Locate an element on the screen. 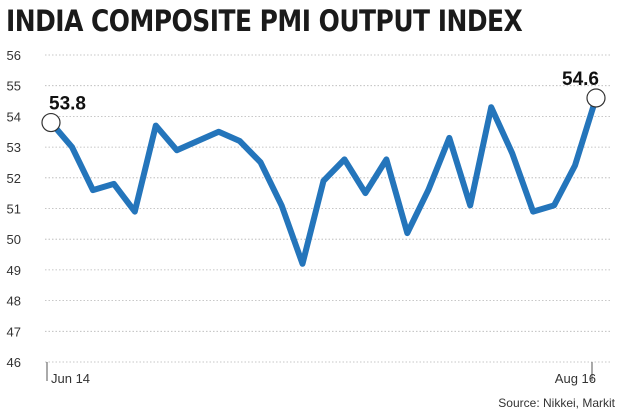 This screenshot has width=621, height=414. y-tick-label-55: 55 is located at coordinates (14, 86).